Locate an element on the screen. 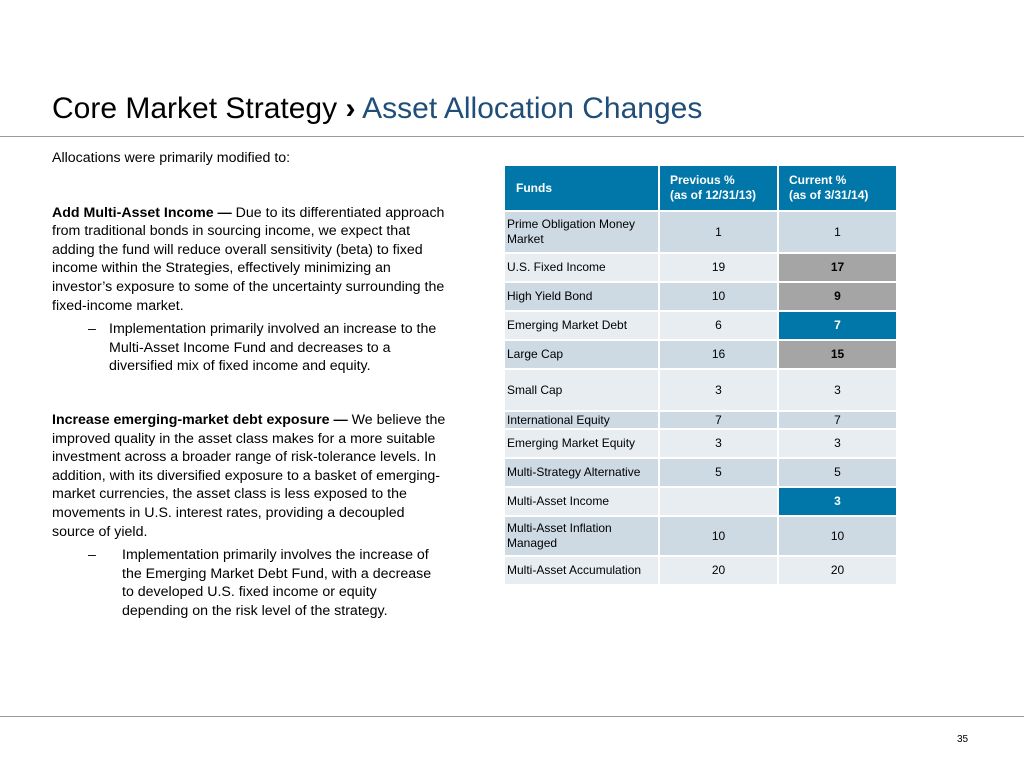 Image resolution: width=1024 pixels, height=768 pixels. current-percent-cell: 15 is located at coordinates (837, 354).